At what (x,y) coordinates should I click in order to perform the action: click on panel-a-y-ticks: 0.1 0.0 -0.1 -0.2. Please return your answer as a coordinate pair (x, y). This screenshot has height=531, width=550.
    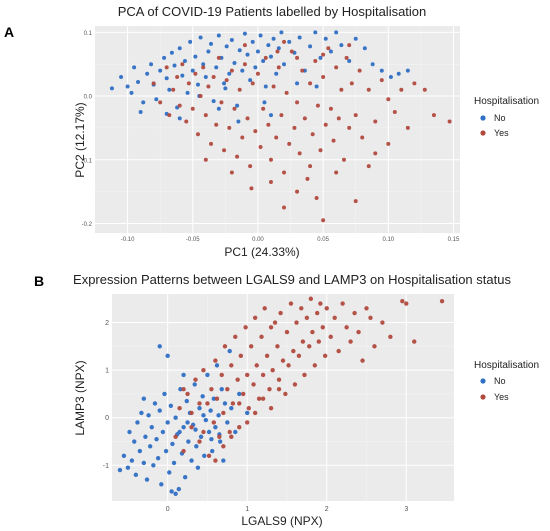
    Looking at the image, I should click on (87, 129).